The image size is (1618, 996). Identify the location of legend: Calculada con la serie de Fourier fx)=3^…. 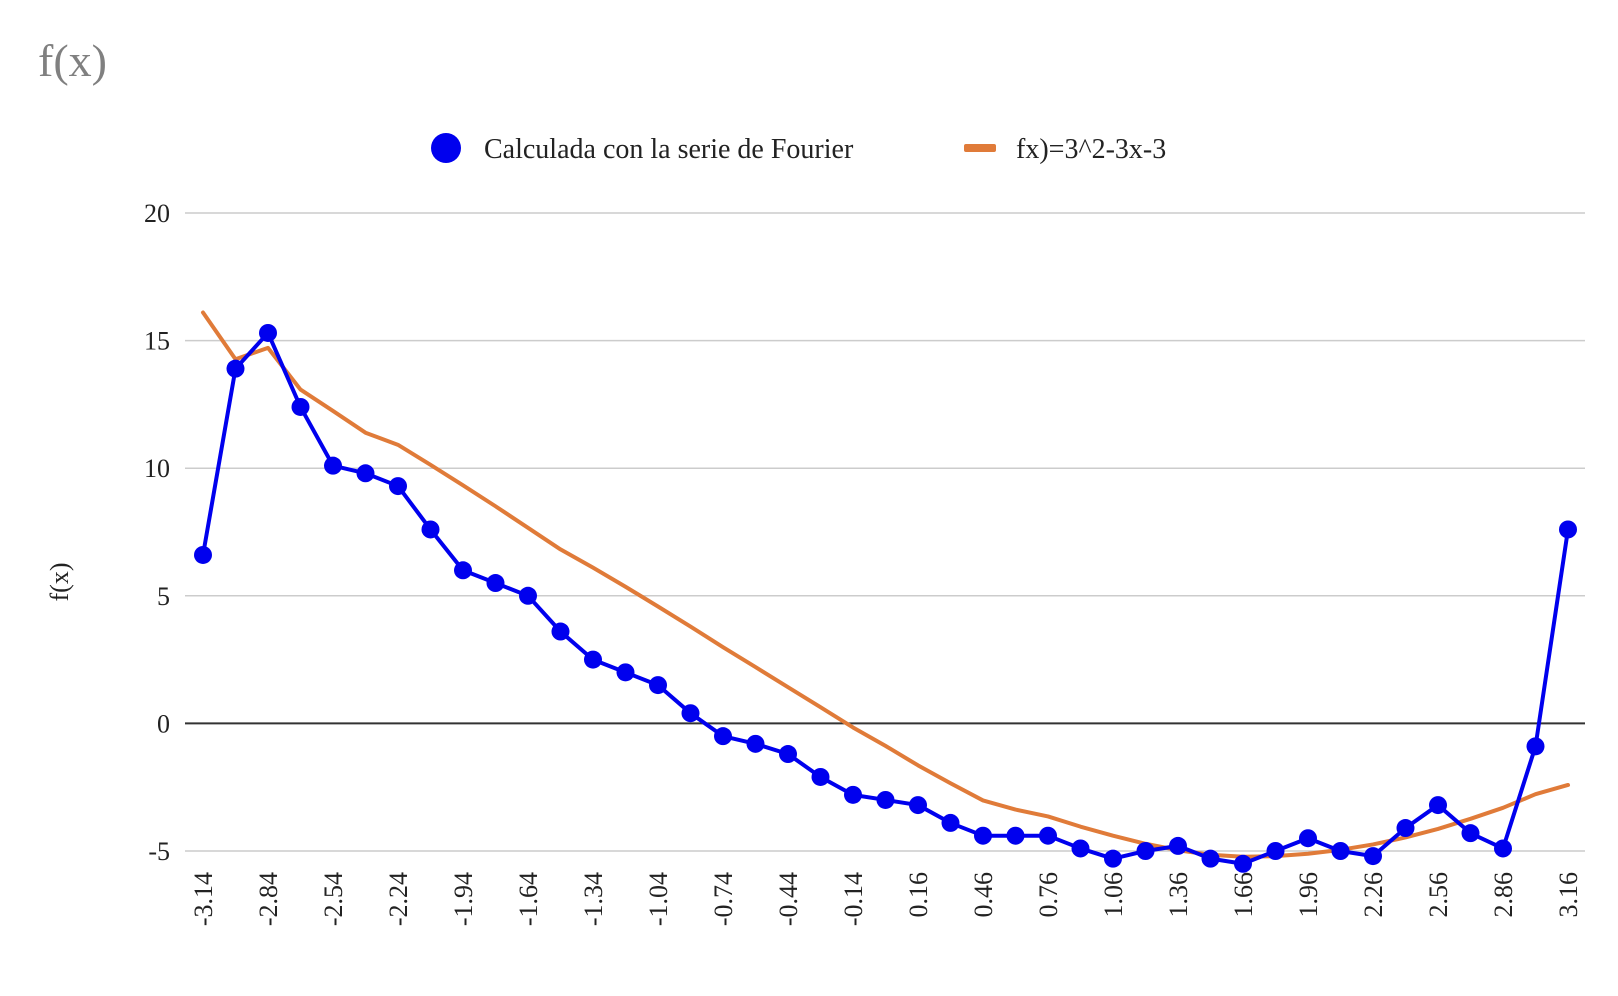
(798, 149).